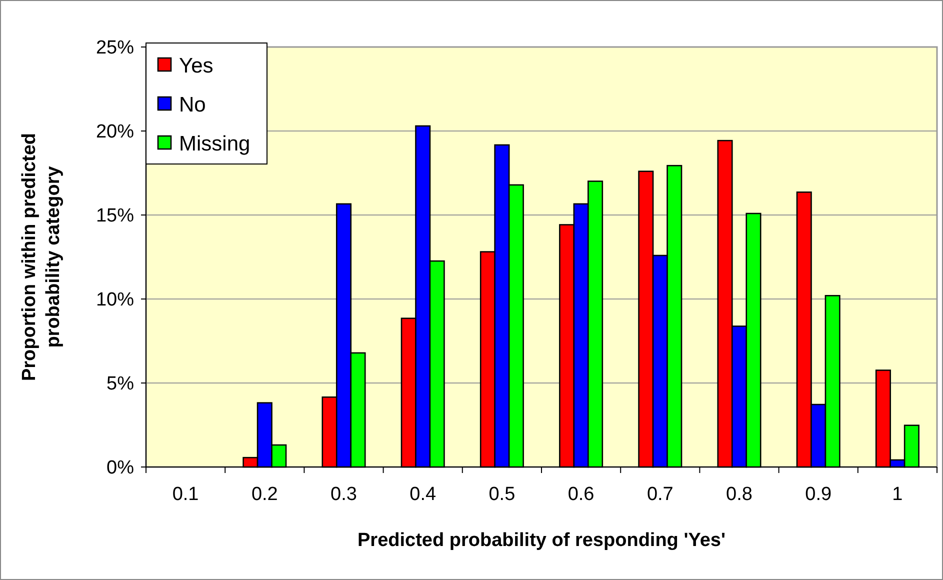  Describe the element at coordinates (192, 104) in the screenshot. I see `legend-label: No` at that location.